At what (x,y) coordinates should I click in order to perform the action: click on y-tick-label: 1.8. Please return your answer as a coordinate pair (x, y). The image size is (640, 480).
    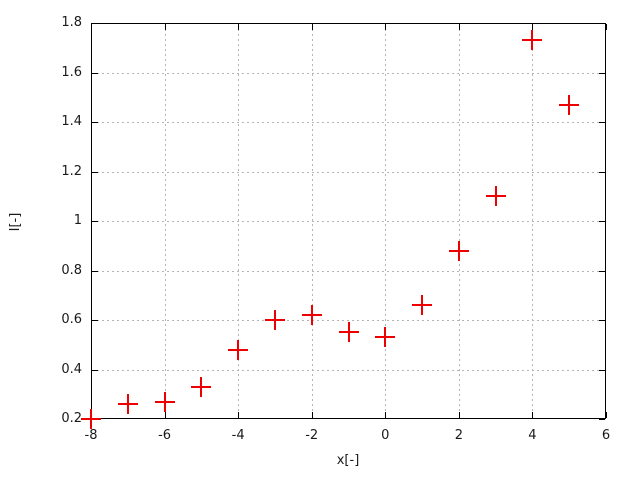
    Looking at the image, I should click on (71, 22).